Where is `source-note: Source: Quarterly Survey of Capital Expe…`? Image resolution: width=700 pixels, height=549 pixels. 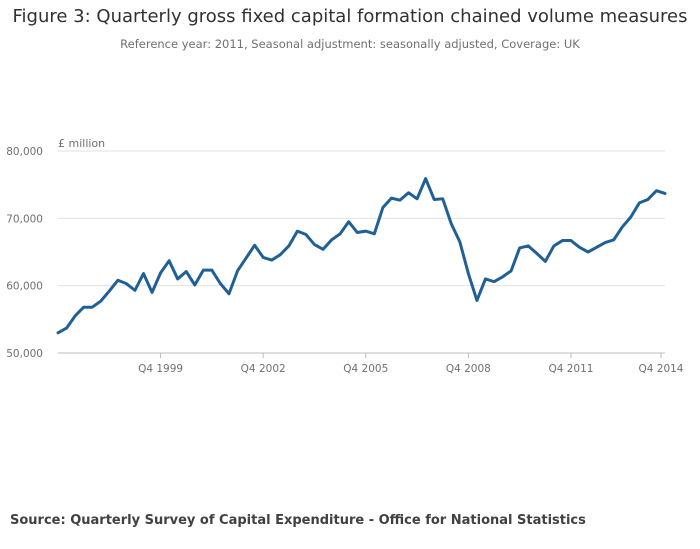
source-note: Source: Quarterly Survey of Capital Expe… is located at coordinates (298, 520).